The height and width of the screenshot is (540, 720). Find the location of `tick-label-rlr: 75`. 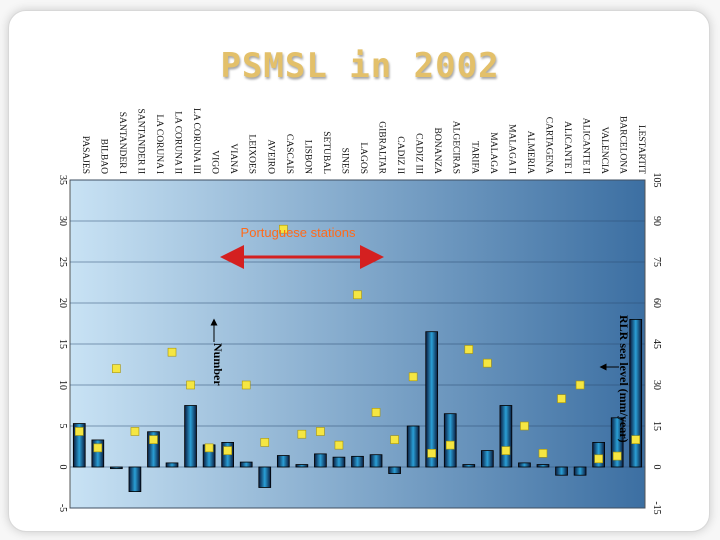

tick-label-rlr: 75 is located at coordinates (656, 262).